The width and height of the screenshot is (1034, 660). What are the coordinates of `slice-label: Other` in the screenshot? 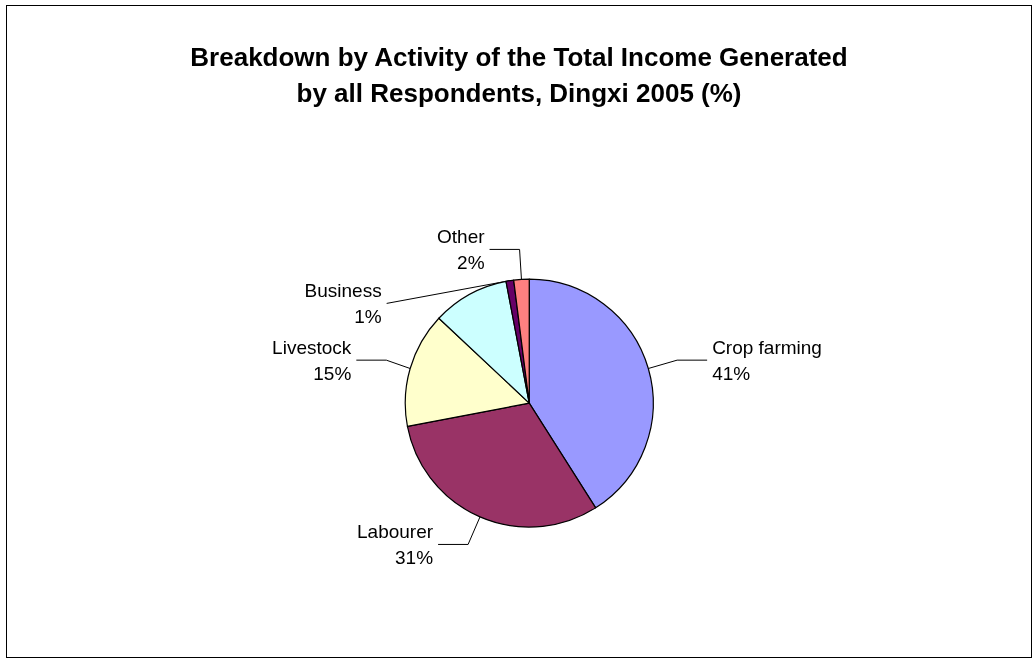 It's located at (461, 236).